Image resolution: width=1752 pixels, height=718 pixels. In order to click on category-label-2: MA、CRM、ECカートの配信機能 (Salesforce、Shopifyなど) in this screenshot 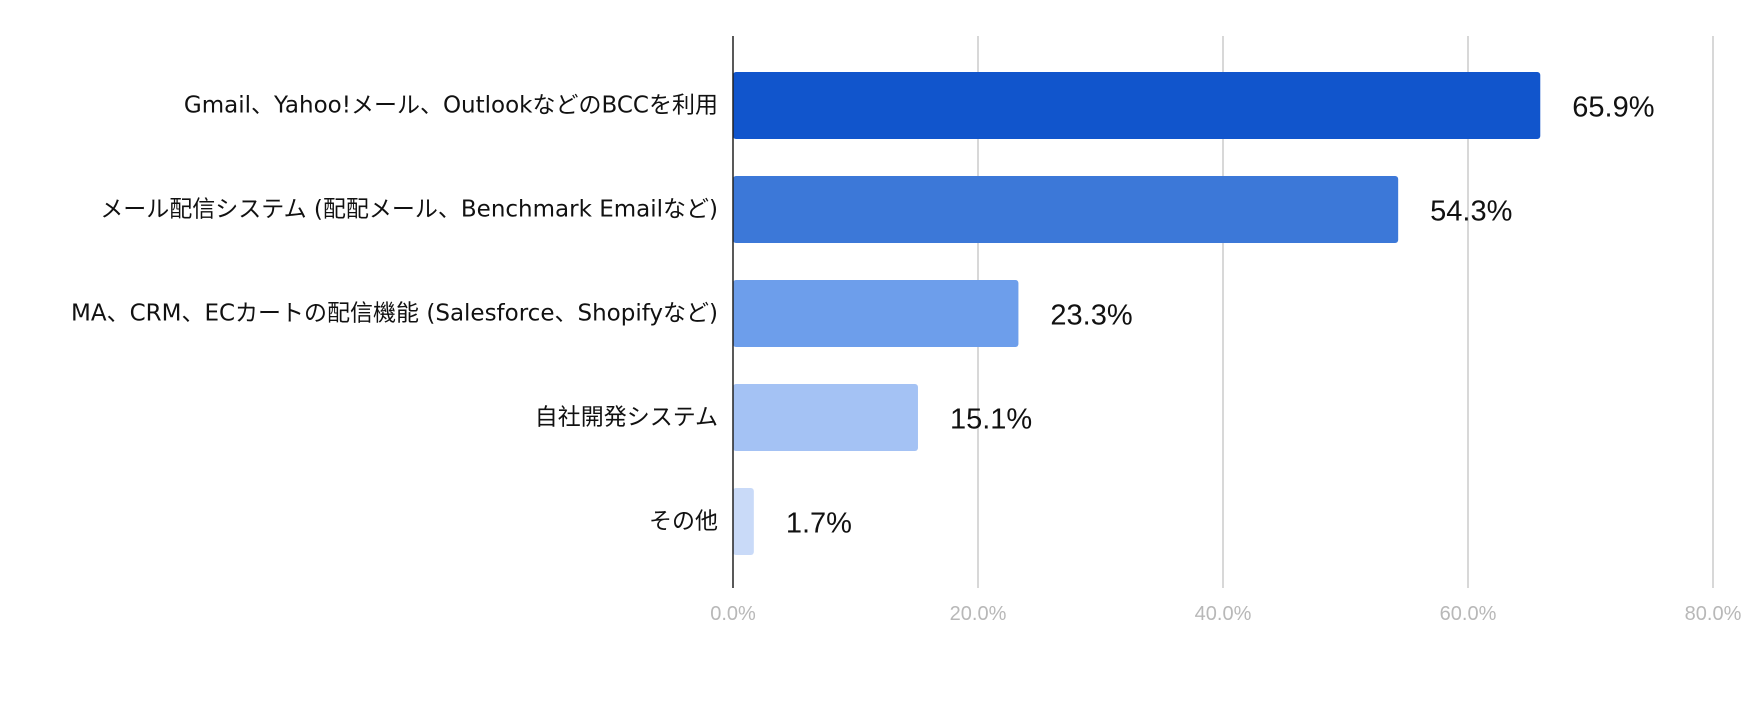, I will do `click(394, 314)`.